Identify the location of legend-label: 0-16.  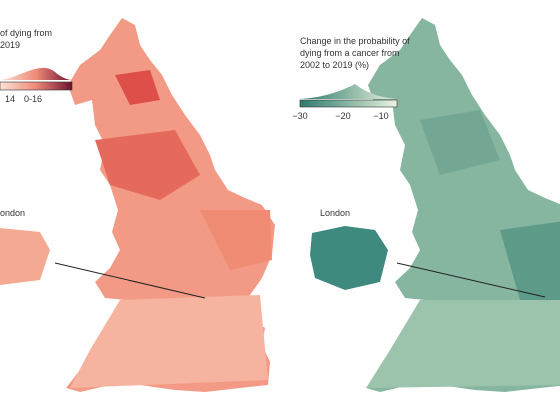
(33, 99).